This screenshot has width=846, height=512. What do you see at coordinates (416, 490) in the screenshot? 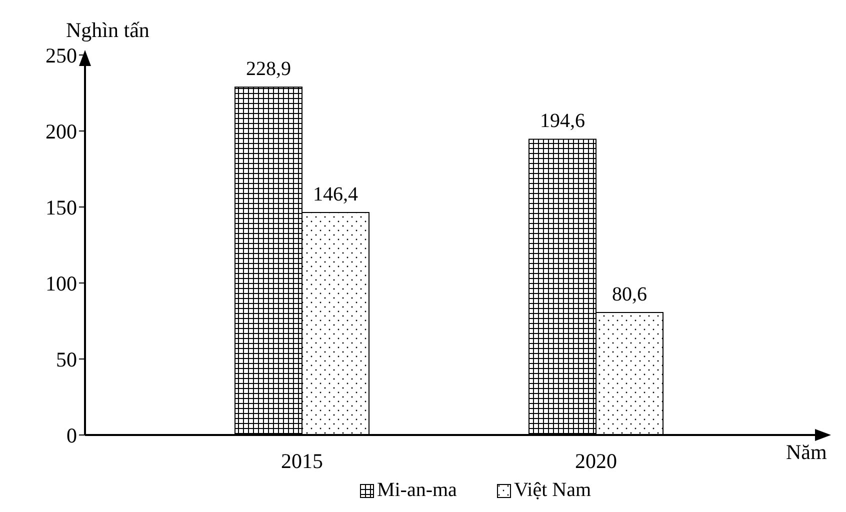
I see `legend-label: Mi-an-ma` at bounding box center [416, 490].